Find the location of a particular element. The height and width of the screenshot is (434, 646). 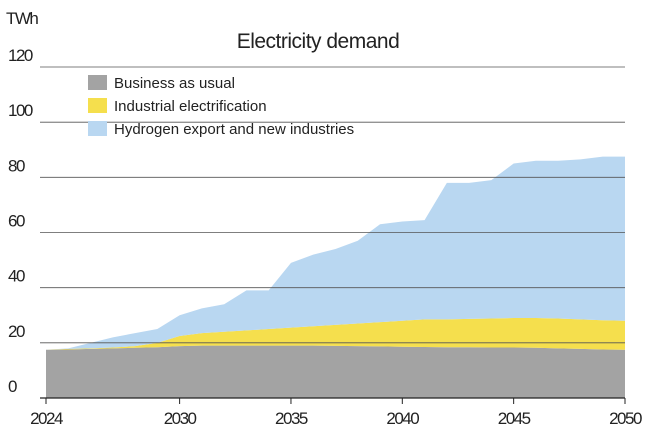

legend-label: Industrial electrification is located at coordinates (190, 106).